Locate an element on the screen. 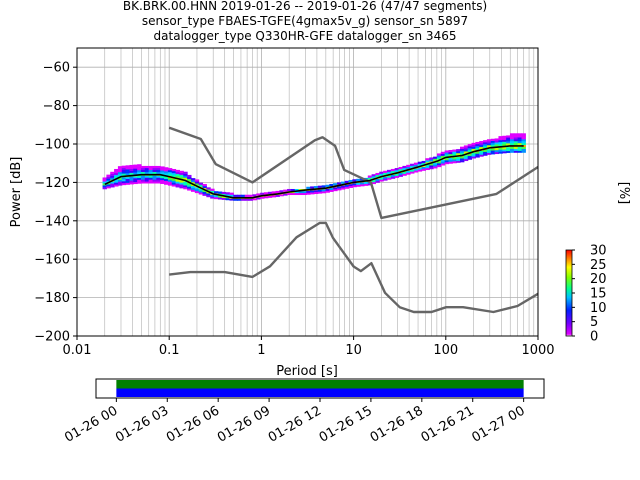  colorbar-tick-label: 20 is located at coordinates (598, 279).